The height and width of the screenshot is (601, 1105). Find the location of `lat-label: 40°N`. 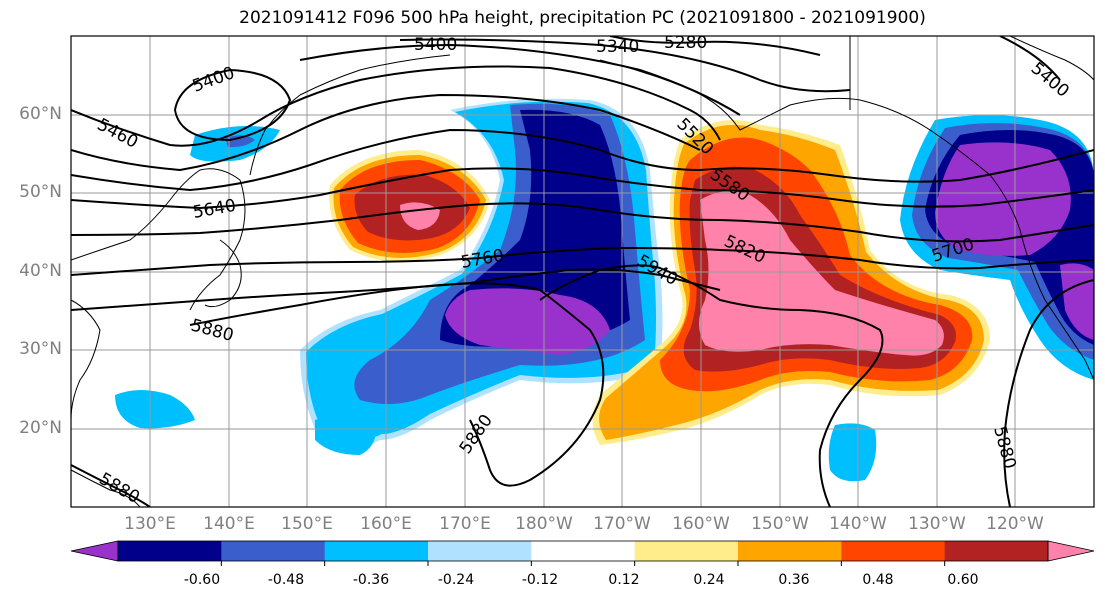

lat-label: 40°N is located at coordinates (40, 271).